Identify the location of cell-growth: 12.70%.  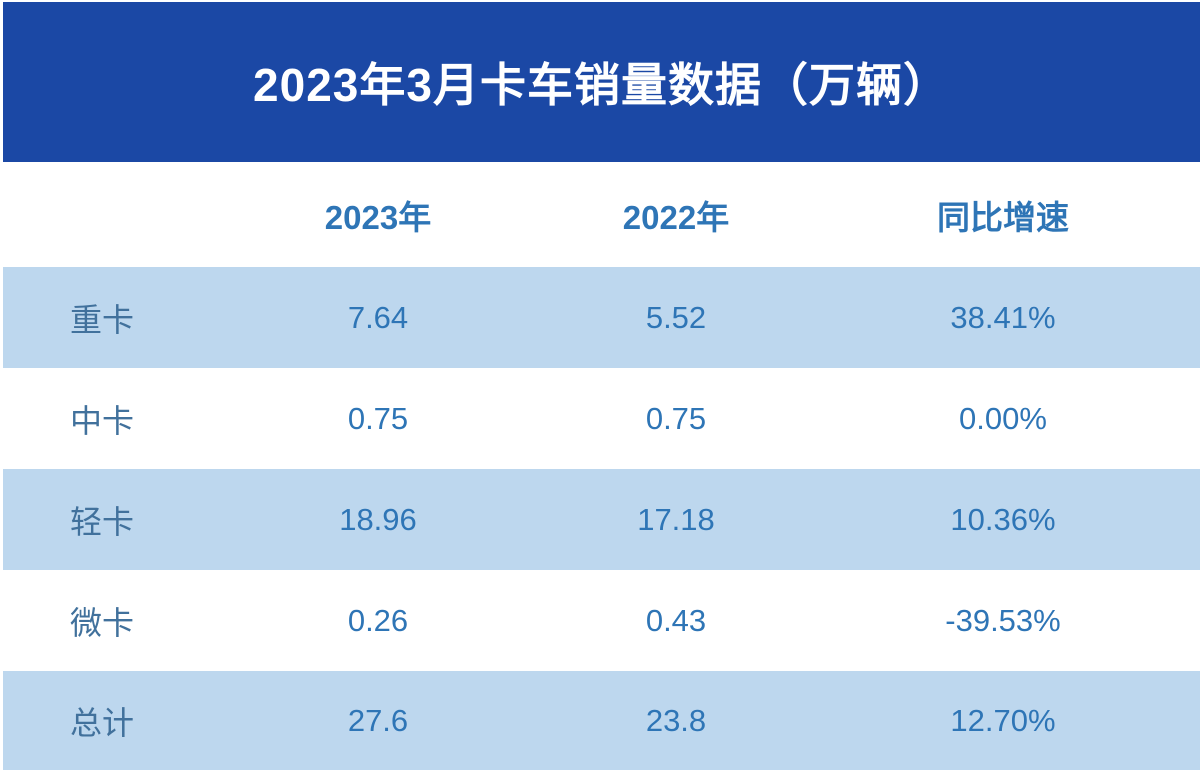
(1003, 720).